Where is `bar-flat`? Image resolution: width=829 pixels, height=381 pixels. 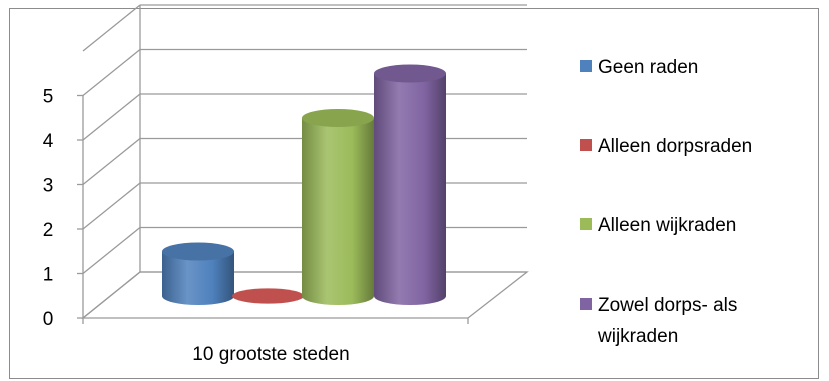
bar-flat is located at coordinates (268, 296).